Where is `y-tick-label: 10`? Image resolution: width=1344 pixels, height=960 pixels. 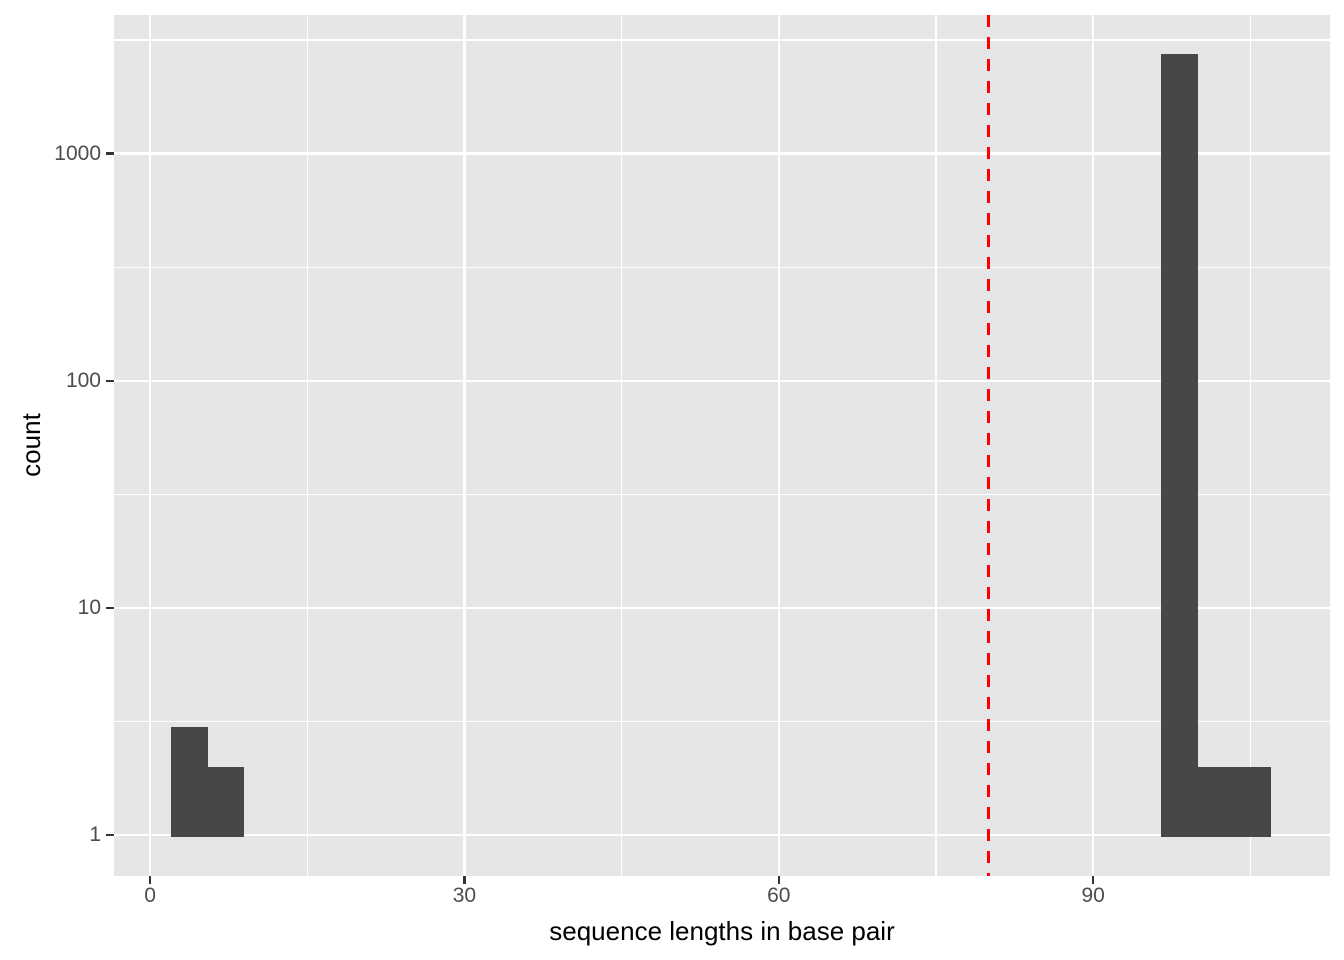
y-tick-label: 10 is located at coordinates (89, 607).